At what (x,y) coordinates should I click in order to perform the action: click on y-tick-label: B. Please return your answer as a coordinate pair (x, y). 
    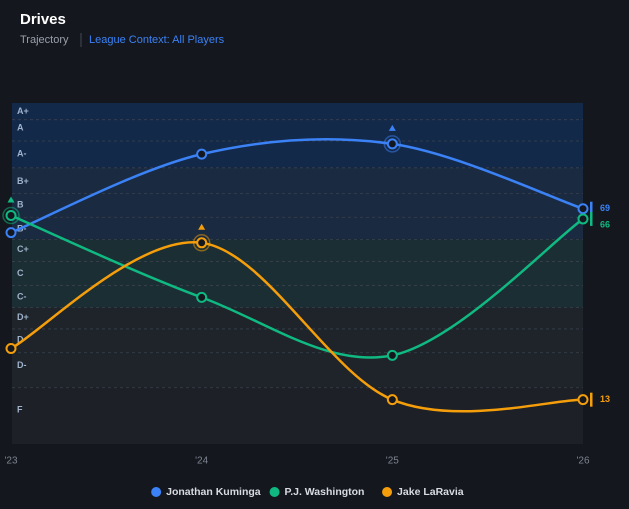
    Looking at the image, I should click on (20, 205).